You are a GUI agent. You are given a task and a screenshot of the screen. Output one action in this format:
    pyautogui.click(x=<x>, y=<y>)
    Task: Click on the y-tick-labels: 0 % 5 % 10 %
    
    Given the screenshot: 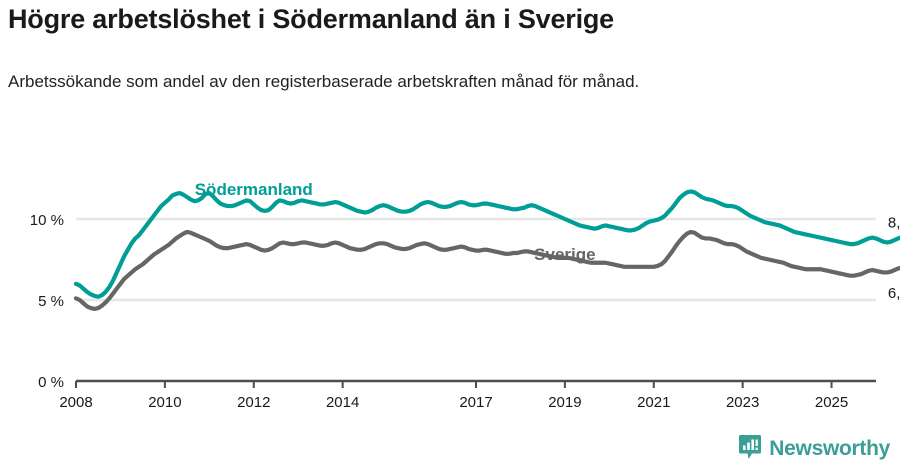 What is the action you would take?
    pyautogui.click(x=47, y=301)
    